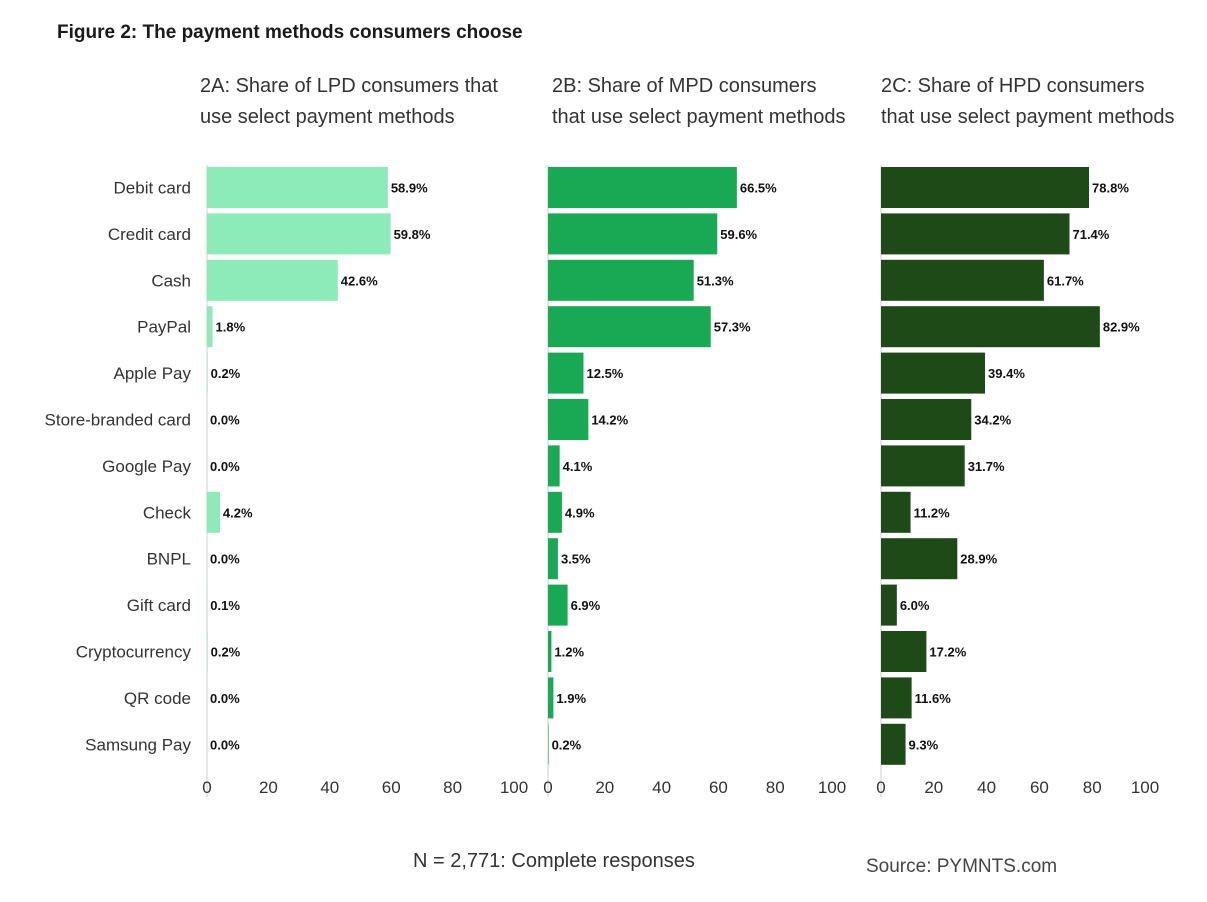  I want to click on data-label: 4.1%, so click(578, 466).